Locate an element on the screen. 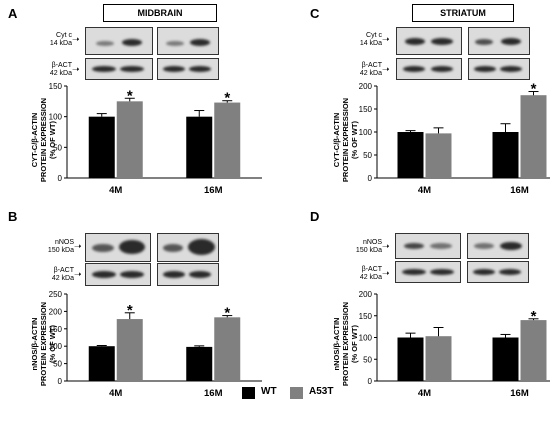 Image resolution: width=550 pixels, height=427 pixels. panel-letter: A is located at coordinates (13, 13).